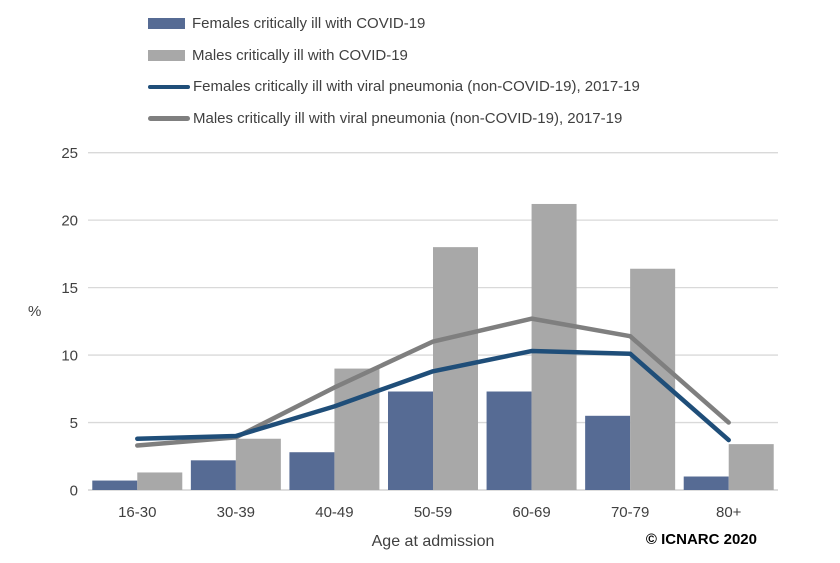 This screenshot has height=563, width=840. What do you see at coordinates (169, 86) in the screenshot?
I see `legend-swatch-females-pneumonia-line` at bounding box center [169, 86].